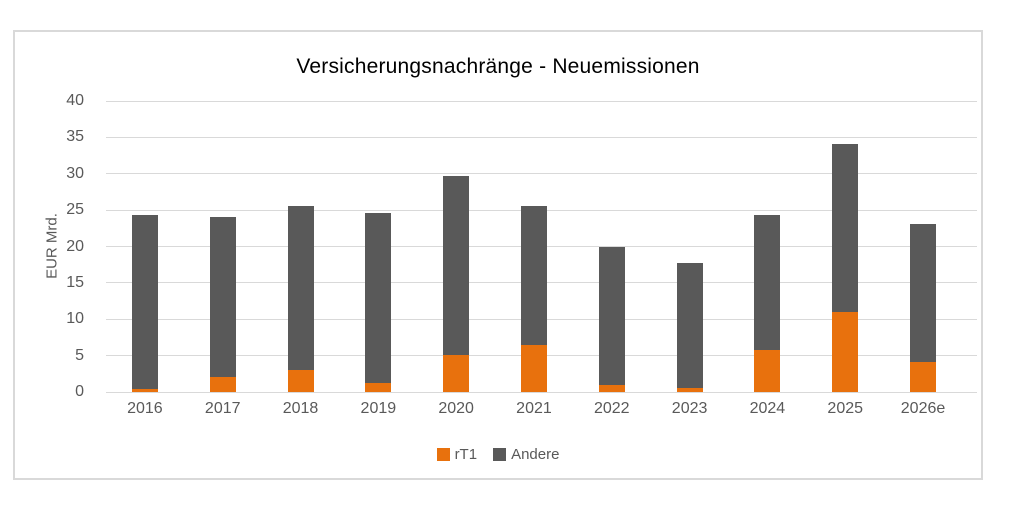  What do you see at coordinates (75, 319) in the screenshot?
I see `y-tick-label-10: 10` at bounding box center [75, 319].